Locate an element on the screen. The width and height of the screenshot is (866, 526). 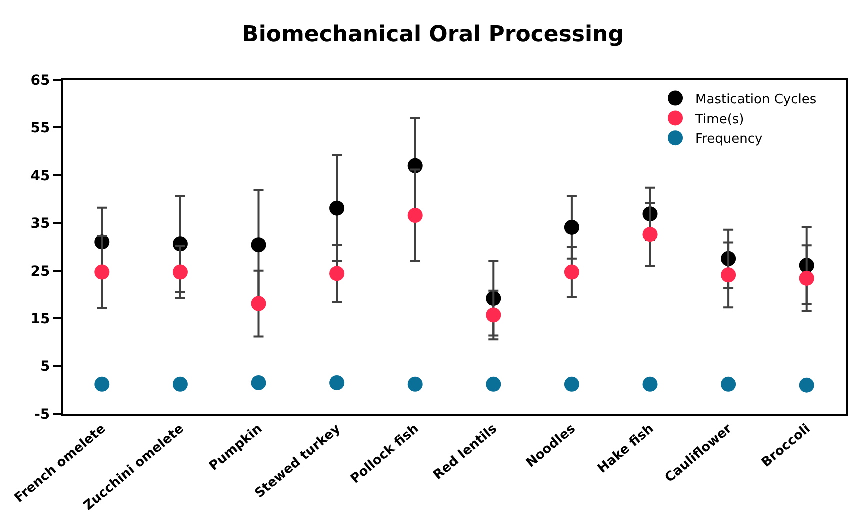
y-tick-label: 55 is located at coordinates (40, 128).